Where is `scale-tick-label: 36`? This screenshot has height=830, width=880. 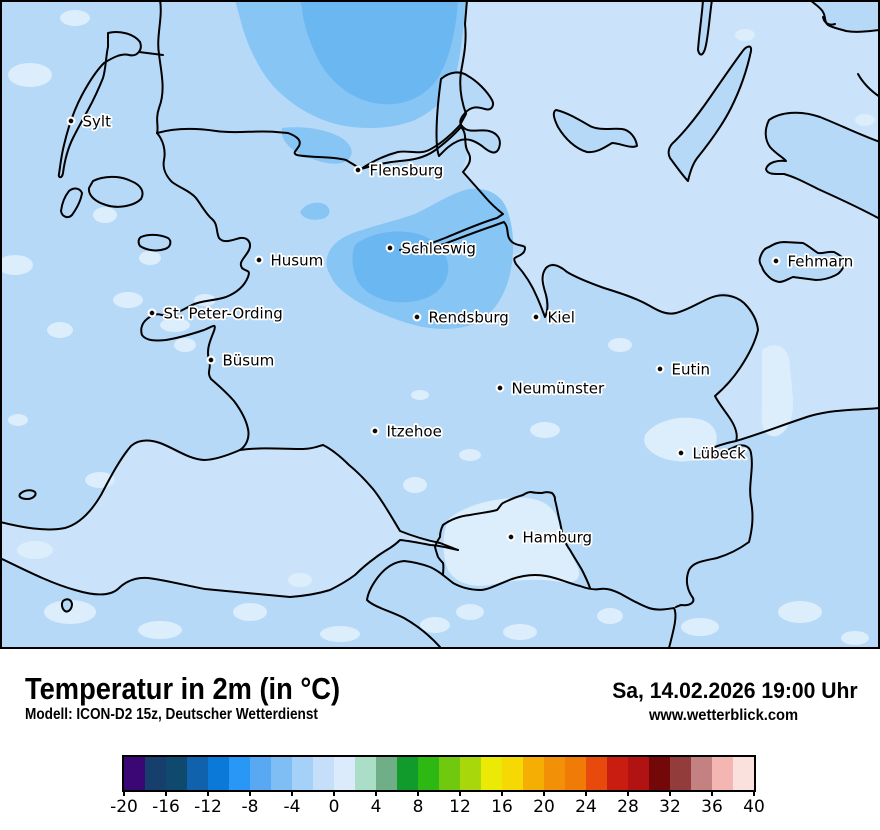 scale-tick-label: 36 is located at coordinates (712, 807).